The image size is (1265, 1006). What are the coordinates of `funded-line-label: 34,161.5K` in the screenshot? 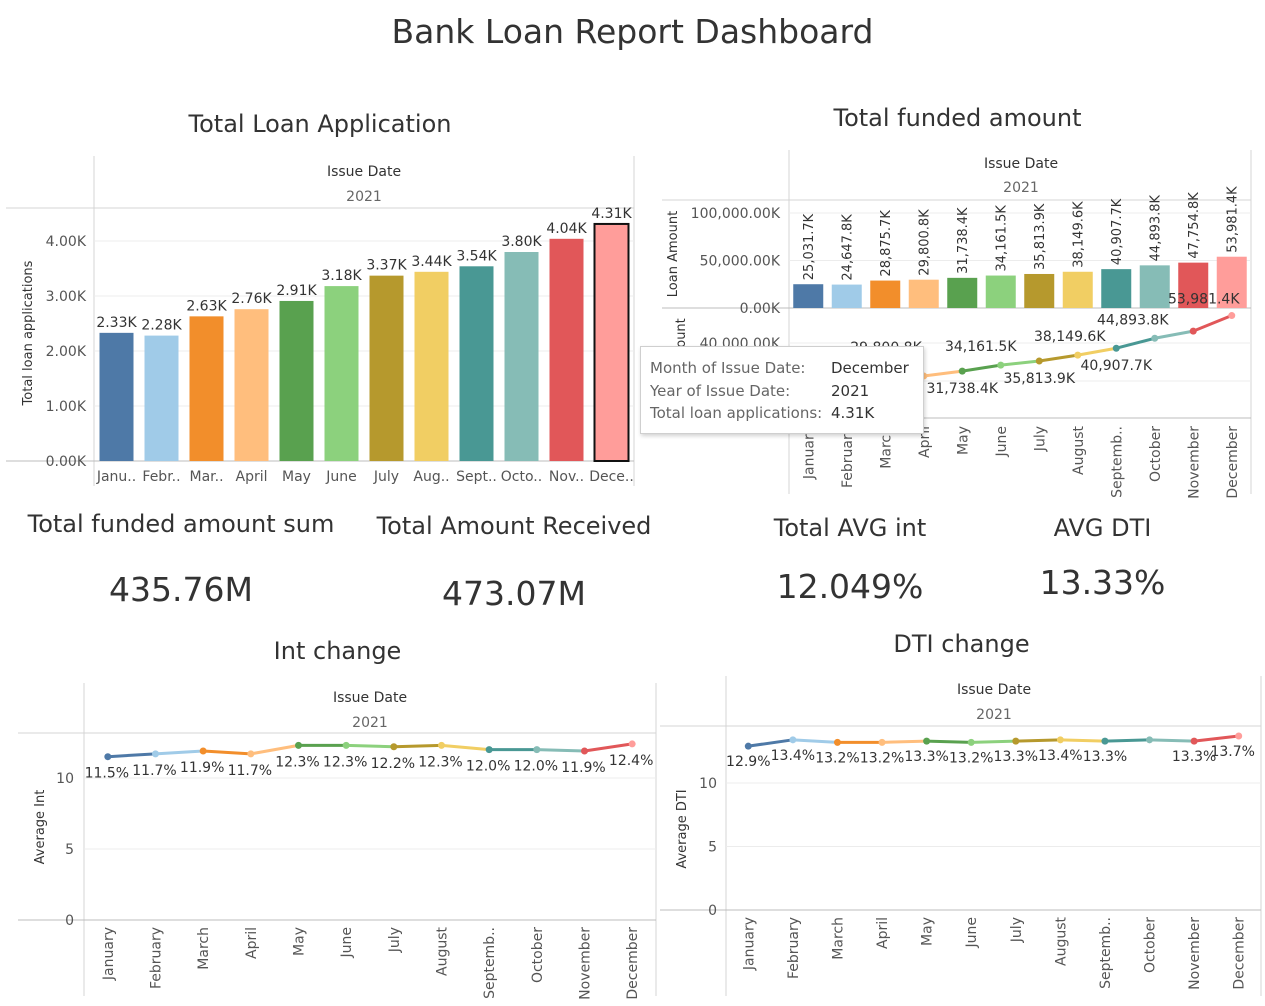 It's located at (981, 347).